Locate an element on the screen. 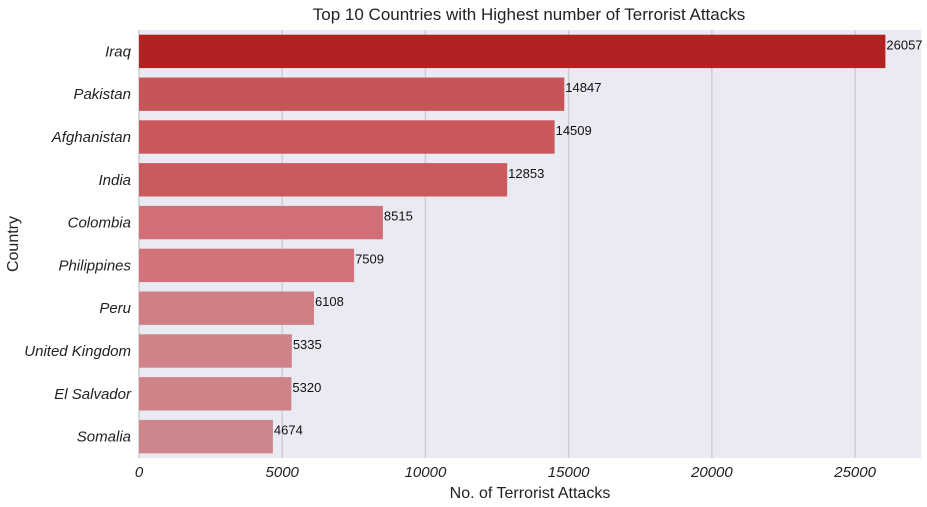 The height and width of the screenshot is (507, 927). bar-value-label: 14509 is located at coordinates (574, 130).